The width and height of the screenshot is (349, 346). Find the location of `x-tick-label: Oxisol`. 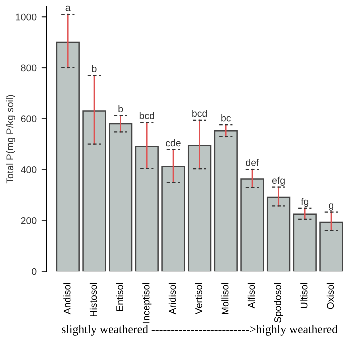

x-tick-label: Oxisol is located at coordinates (330, 296).